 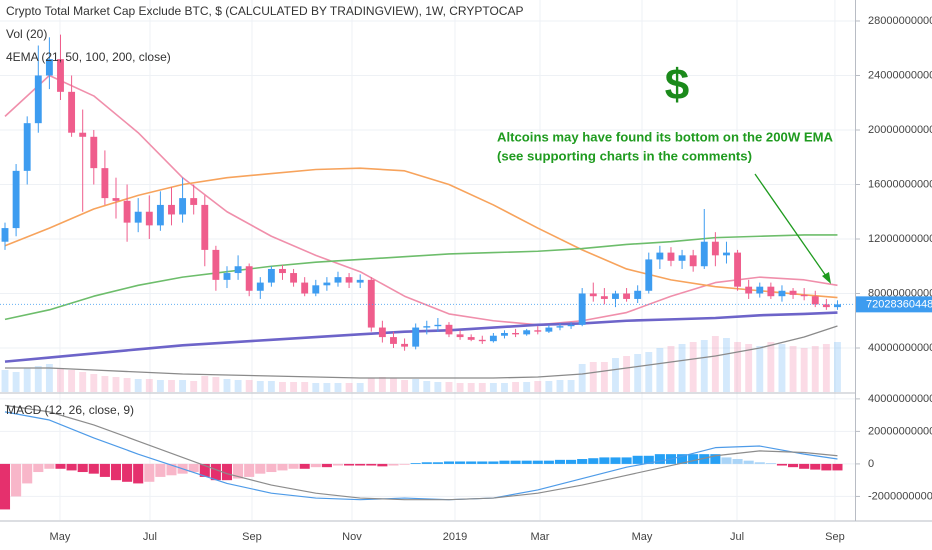 I want to click on x-tick-label: 2019, so click(x=455, y=537).